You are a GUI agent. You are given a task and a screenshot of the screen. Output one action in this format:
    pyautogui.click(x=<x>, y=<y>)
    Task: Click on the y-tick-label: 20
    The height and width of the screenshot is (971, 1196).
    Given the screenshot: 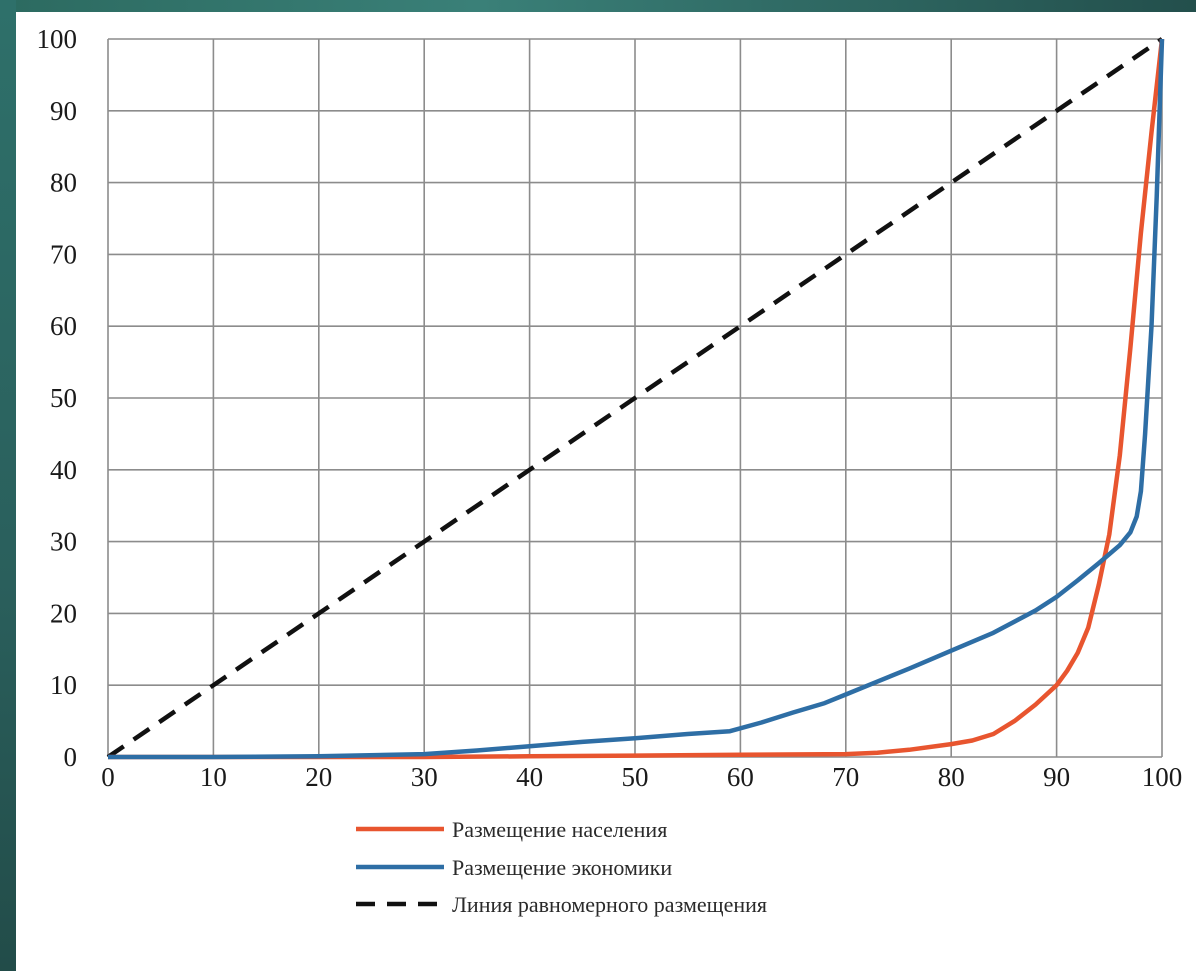 What is the action you would take?
    pyautogui.click(x=63, y=613)
    